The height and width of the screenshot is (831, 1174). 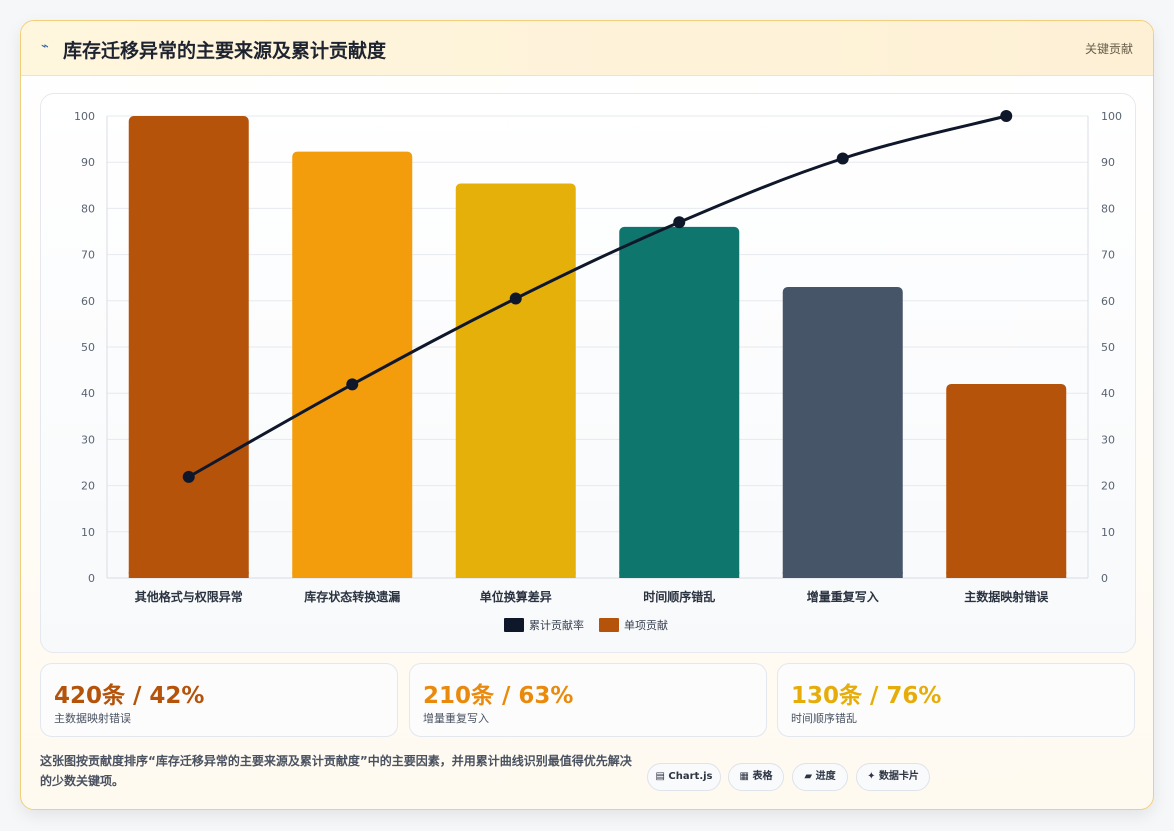 What do you see at coordinates (1108, 439) in the screenshot?
I see `y2-tick-label: 30` at bounding box center [1108, 439].